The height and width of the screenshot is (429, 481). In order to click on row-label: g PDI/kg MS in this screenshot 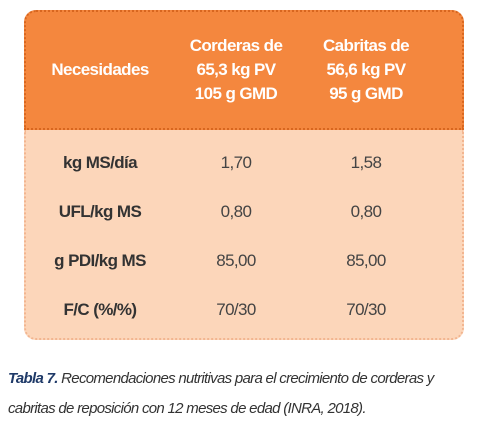, I will do `click(100, 260)`.